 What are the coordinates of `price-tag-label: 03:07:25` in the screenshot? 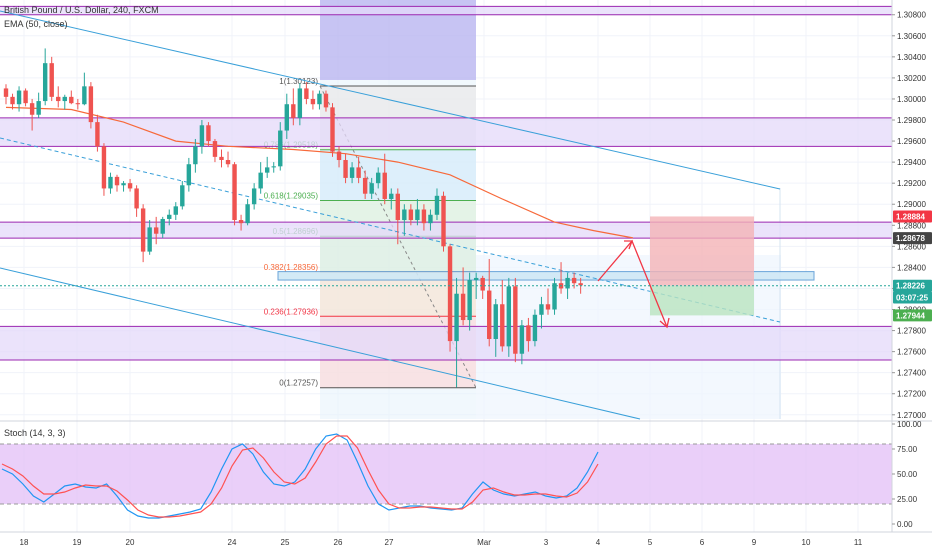 It's located at (912, 298).